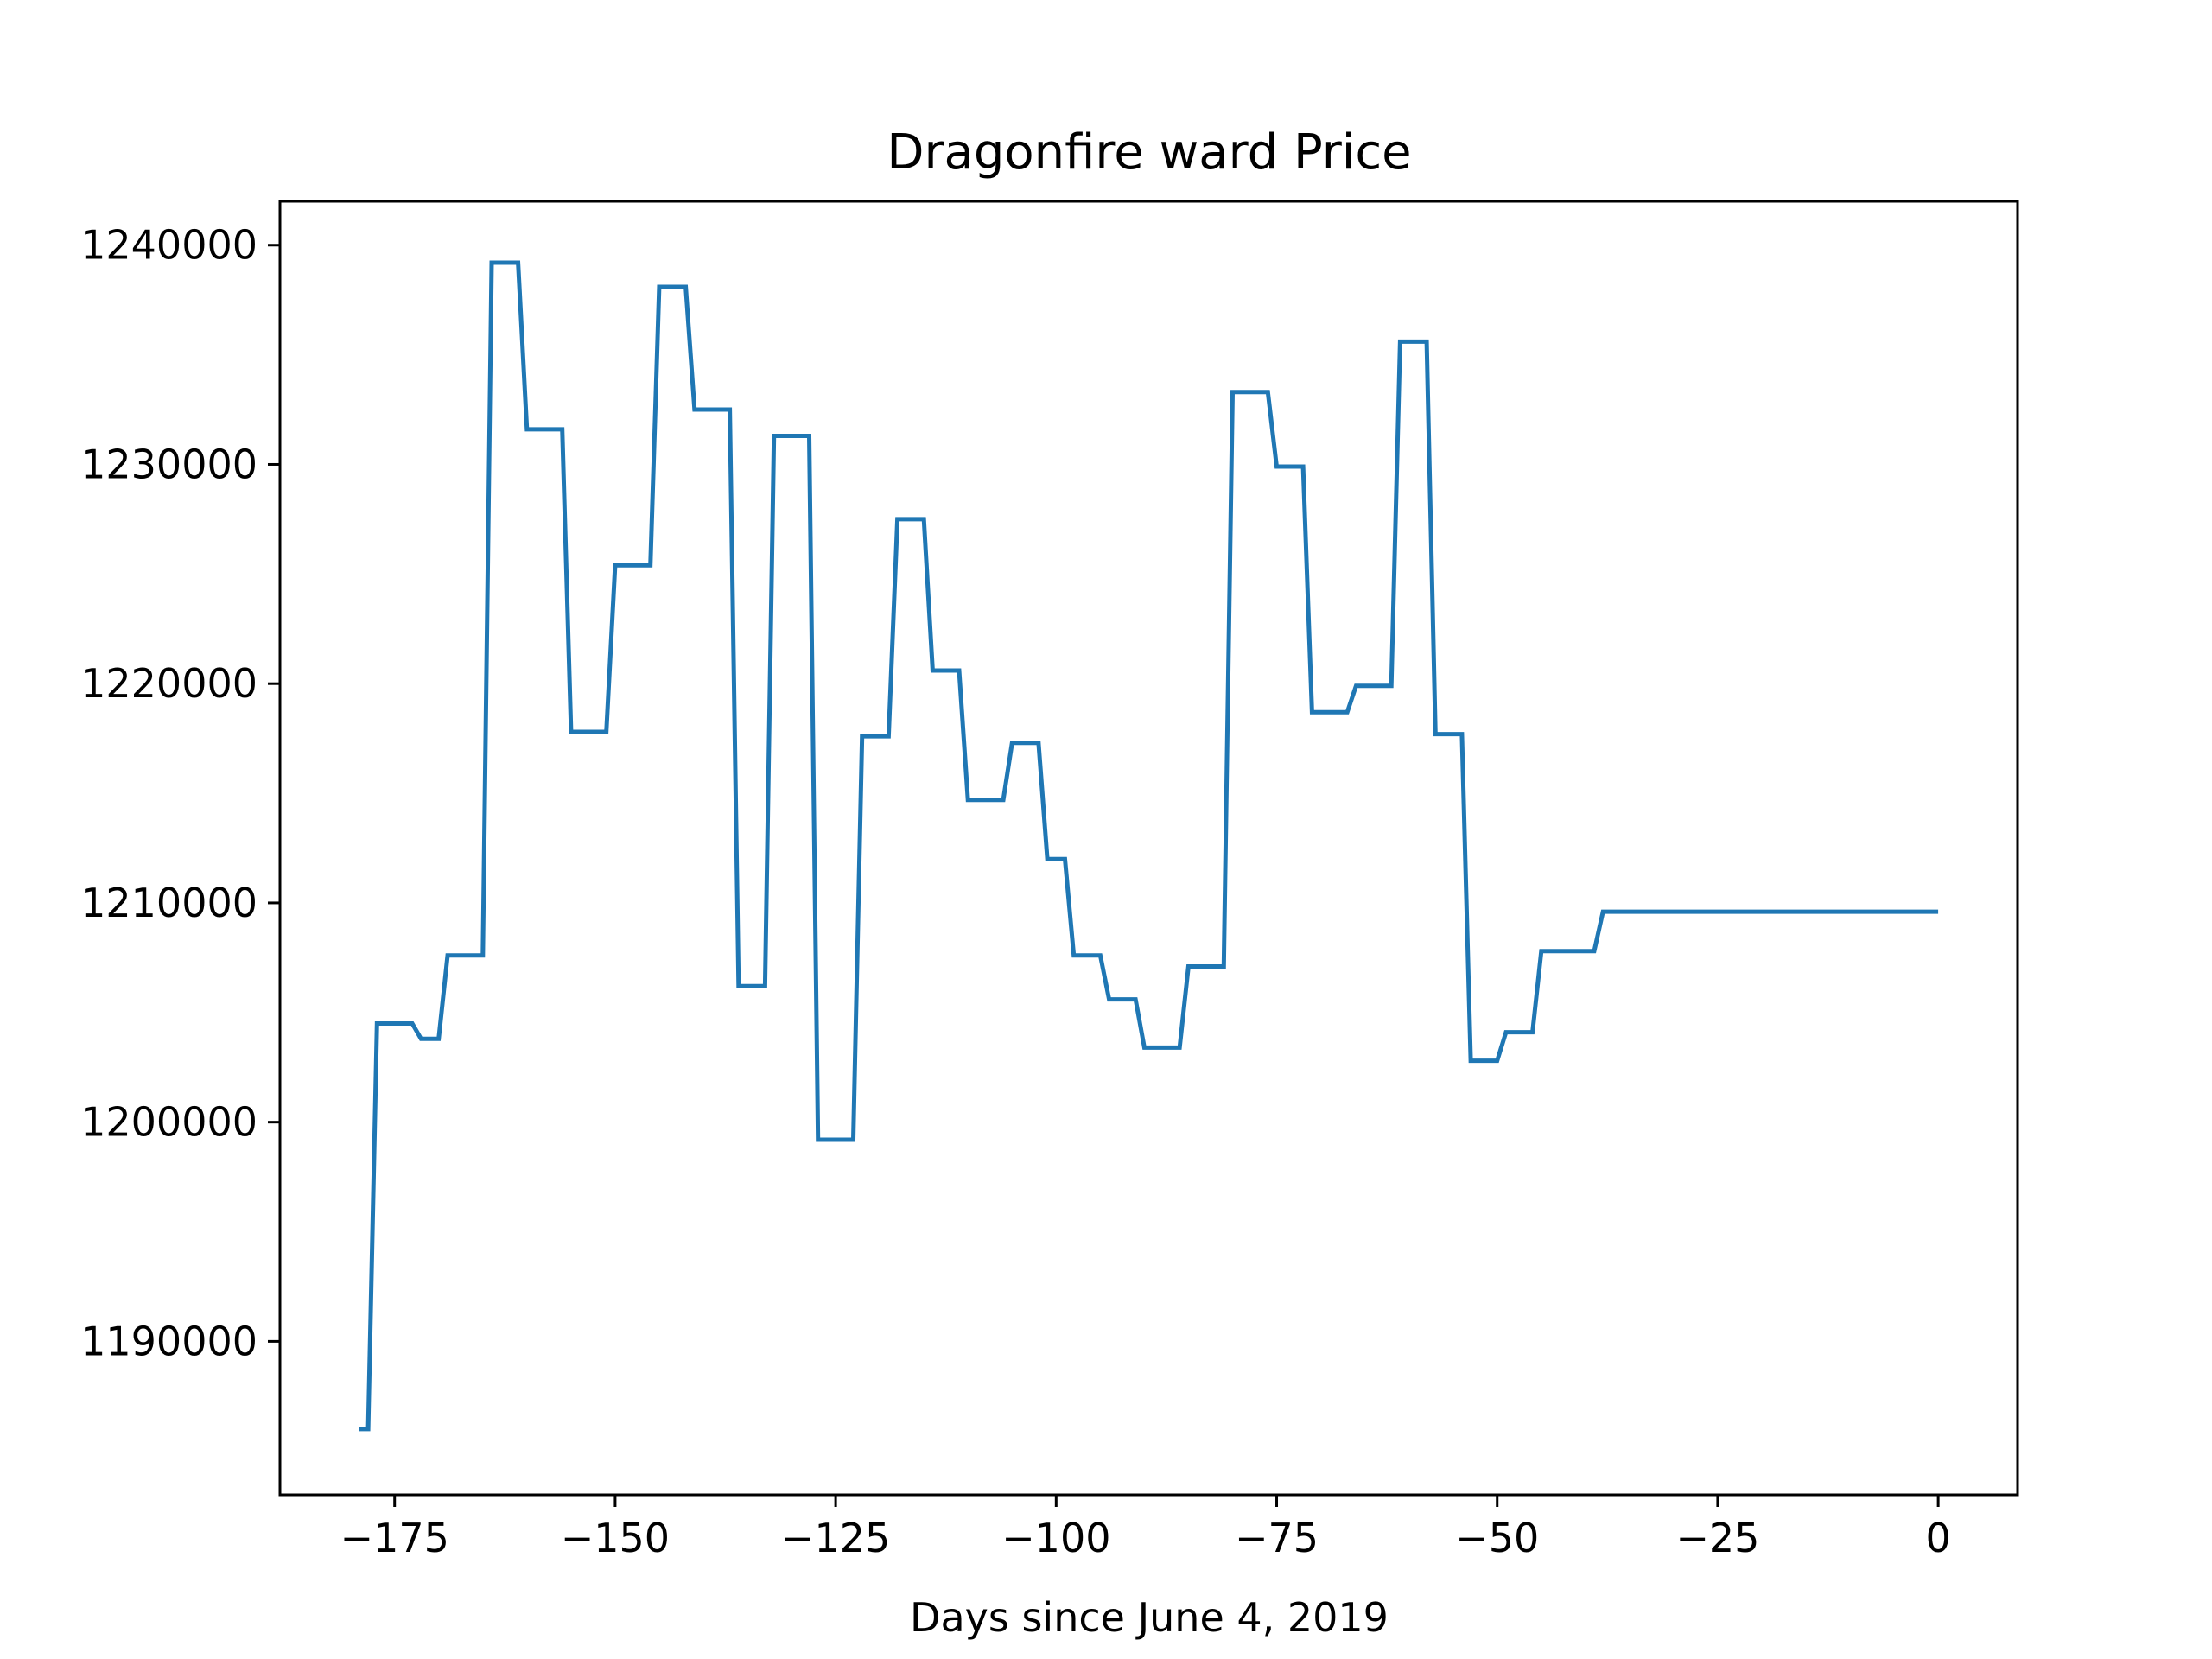 The image size is (2212, 1659). Describe the element at coordinates (168, 683) in the screenshot. I see `y-tick-label: 1220000` at that location.